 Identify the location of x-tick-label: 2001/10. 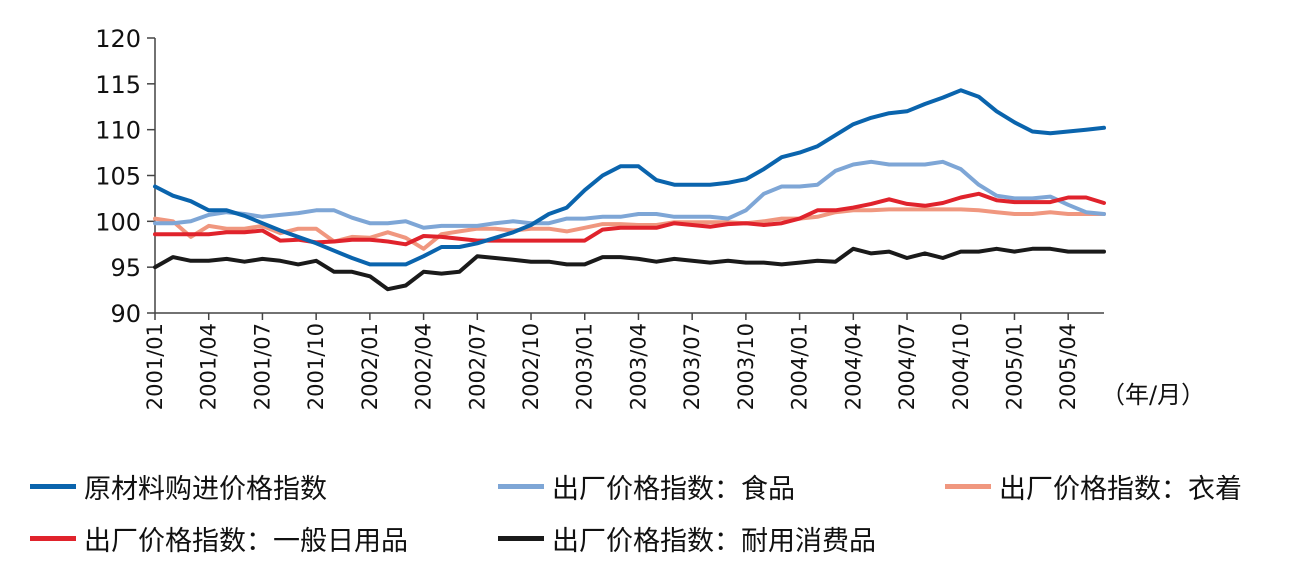
(316, 366).